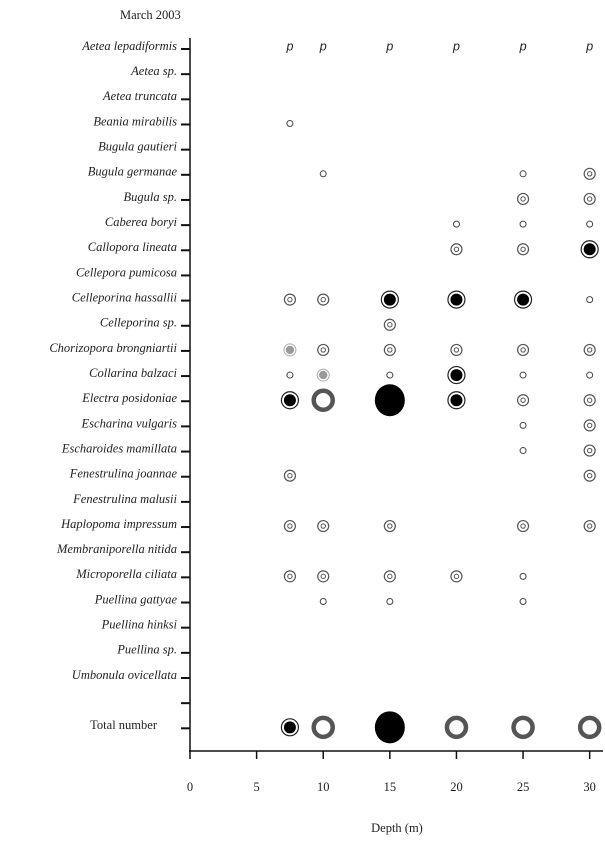 The width and height of the screenshot is (605, 842). I want to click on x-tick-label: 30, so click(589, 787).